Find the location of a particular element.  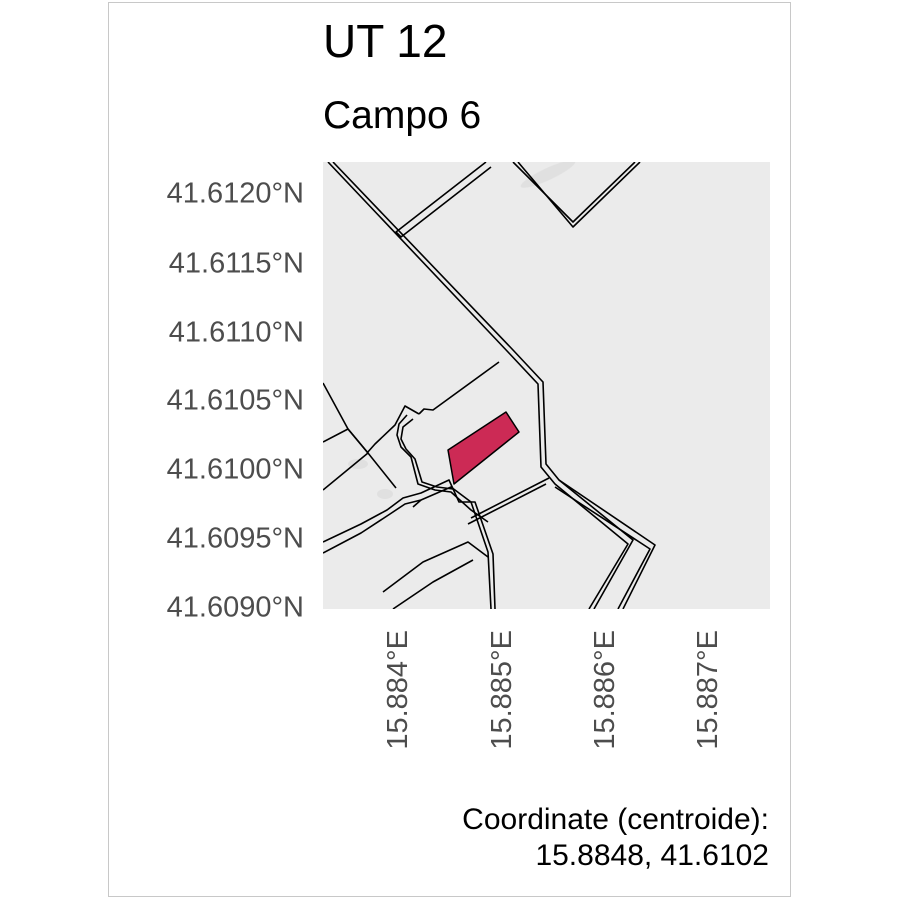

x-tick-label: 15.887°E is located at coordinates (708, 690).